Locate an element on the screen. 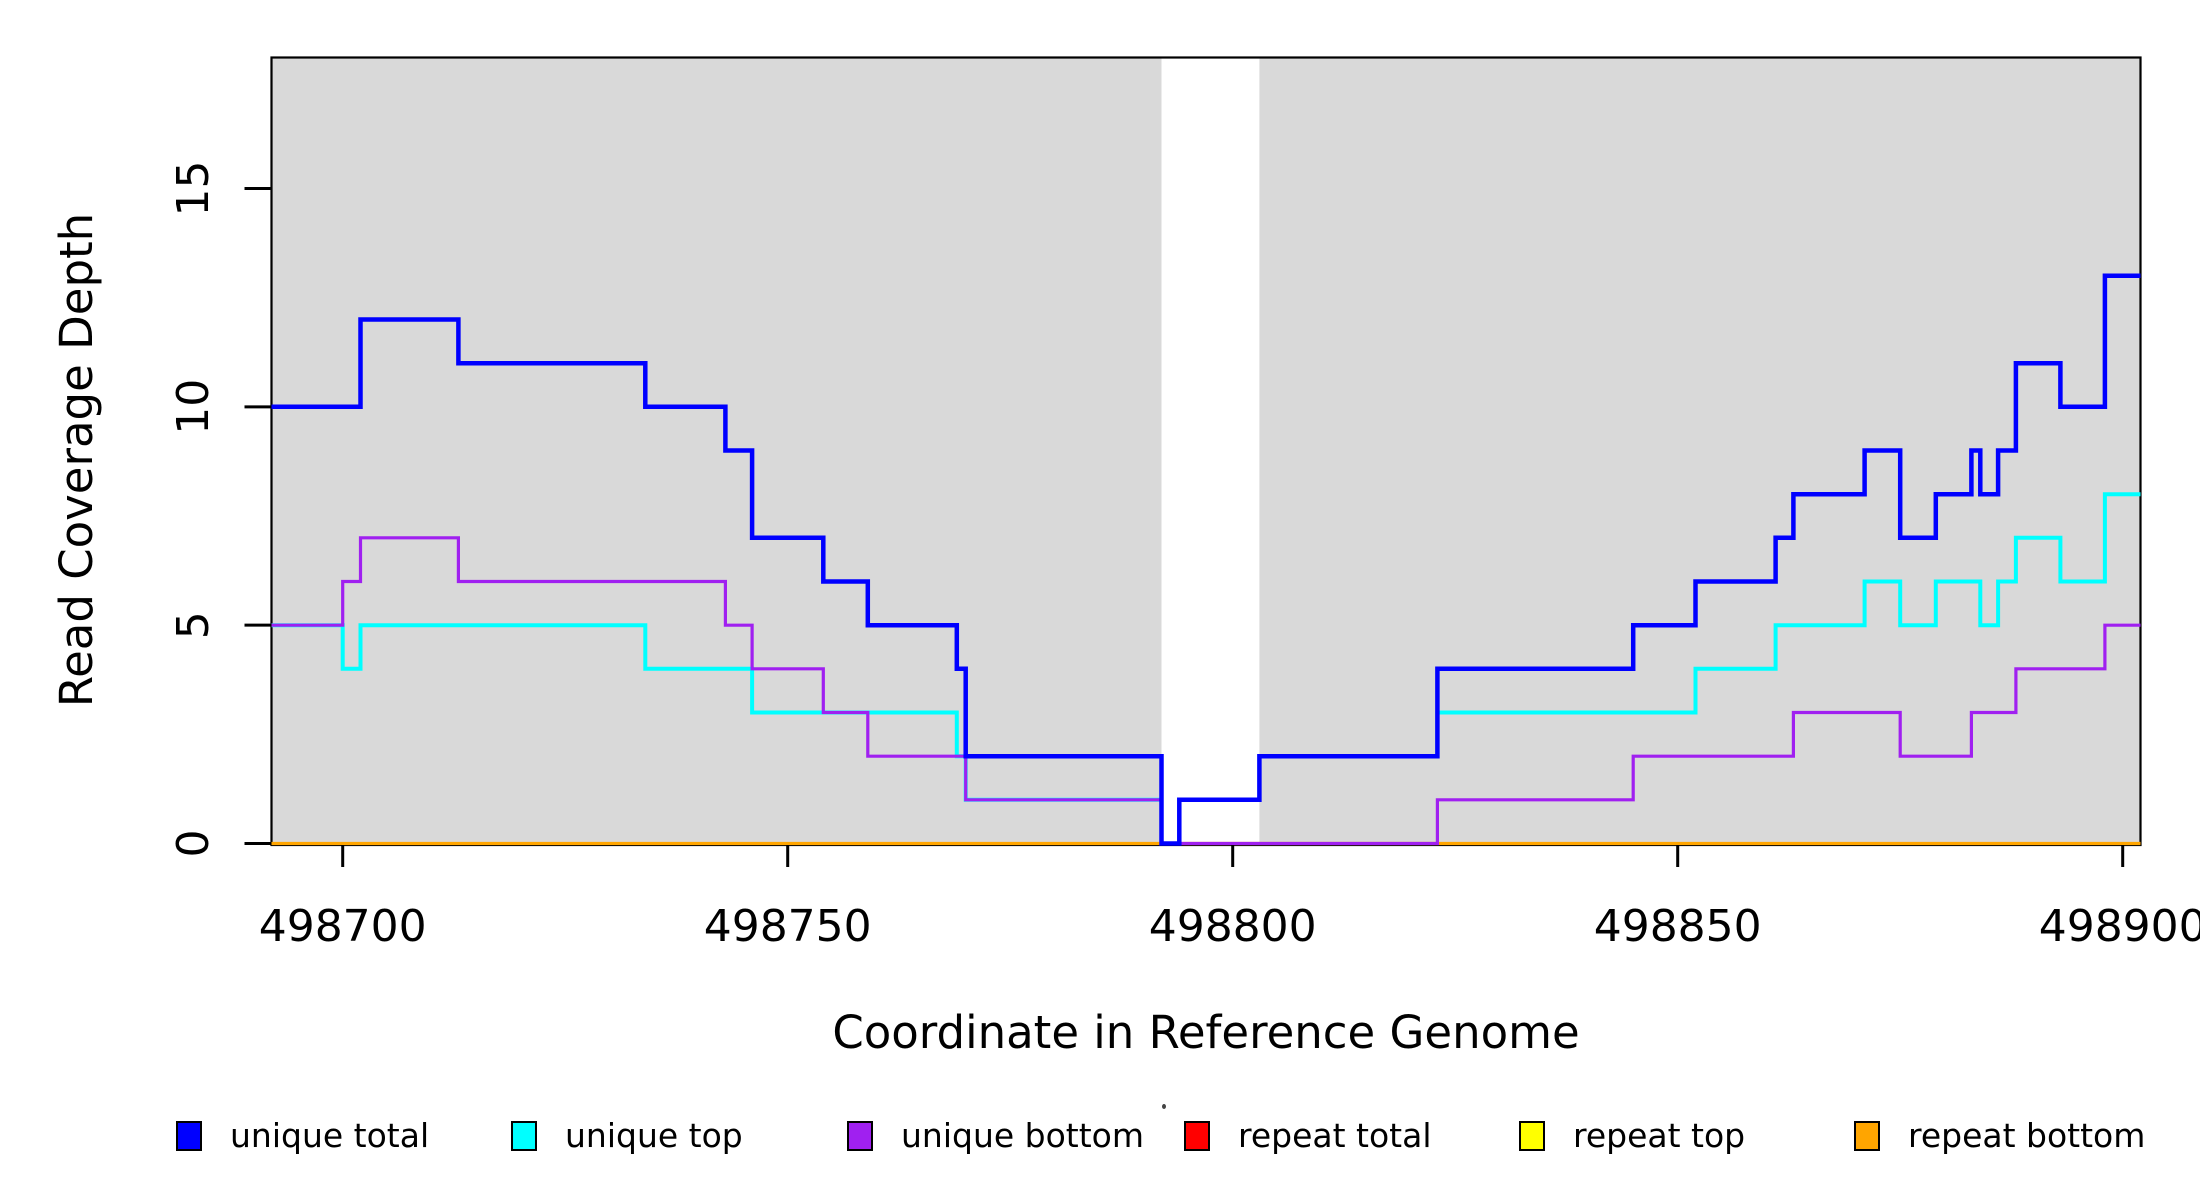  legend-swatch-repeat-top is located at coordinates (1532, 1136).